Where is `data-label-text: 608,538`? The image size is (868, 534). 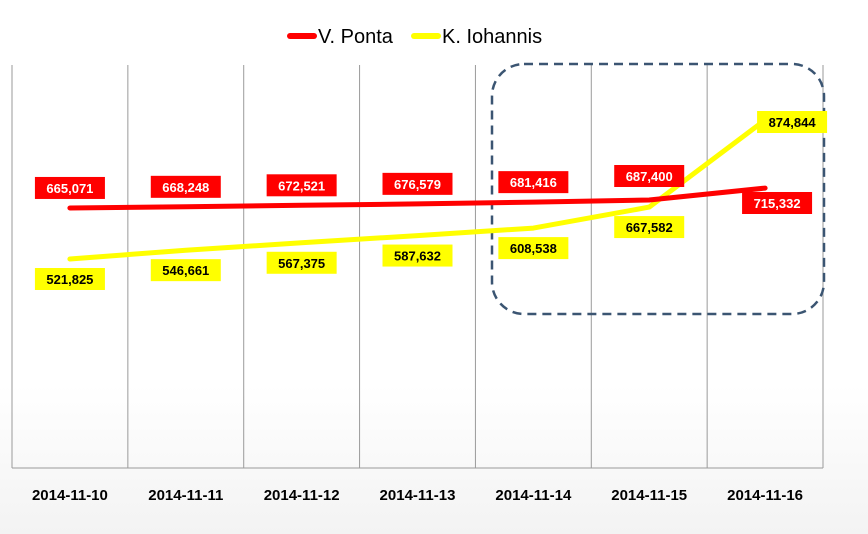 data-label-text: 608,538 is located at coordinates (533, 248).